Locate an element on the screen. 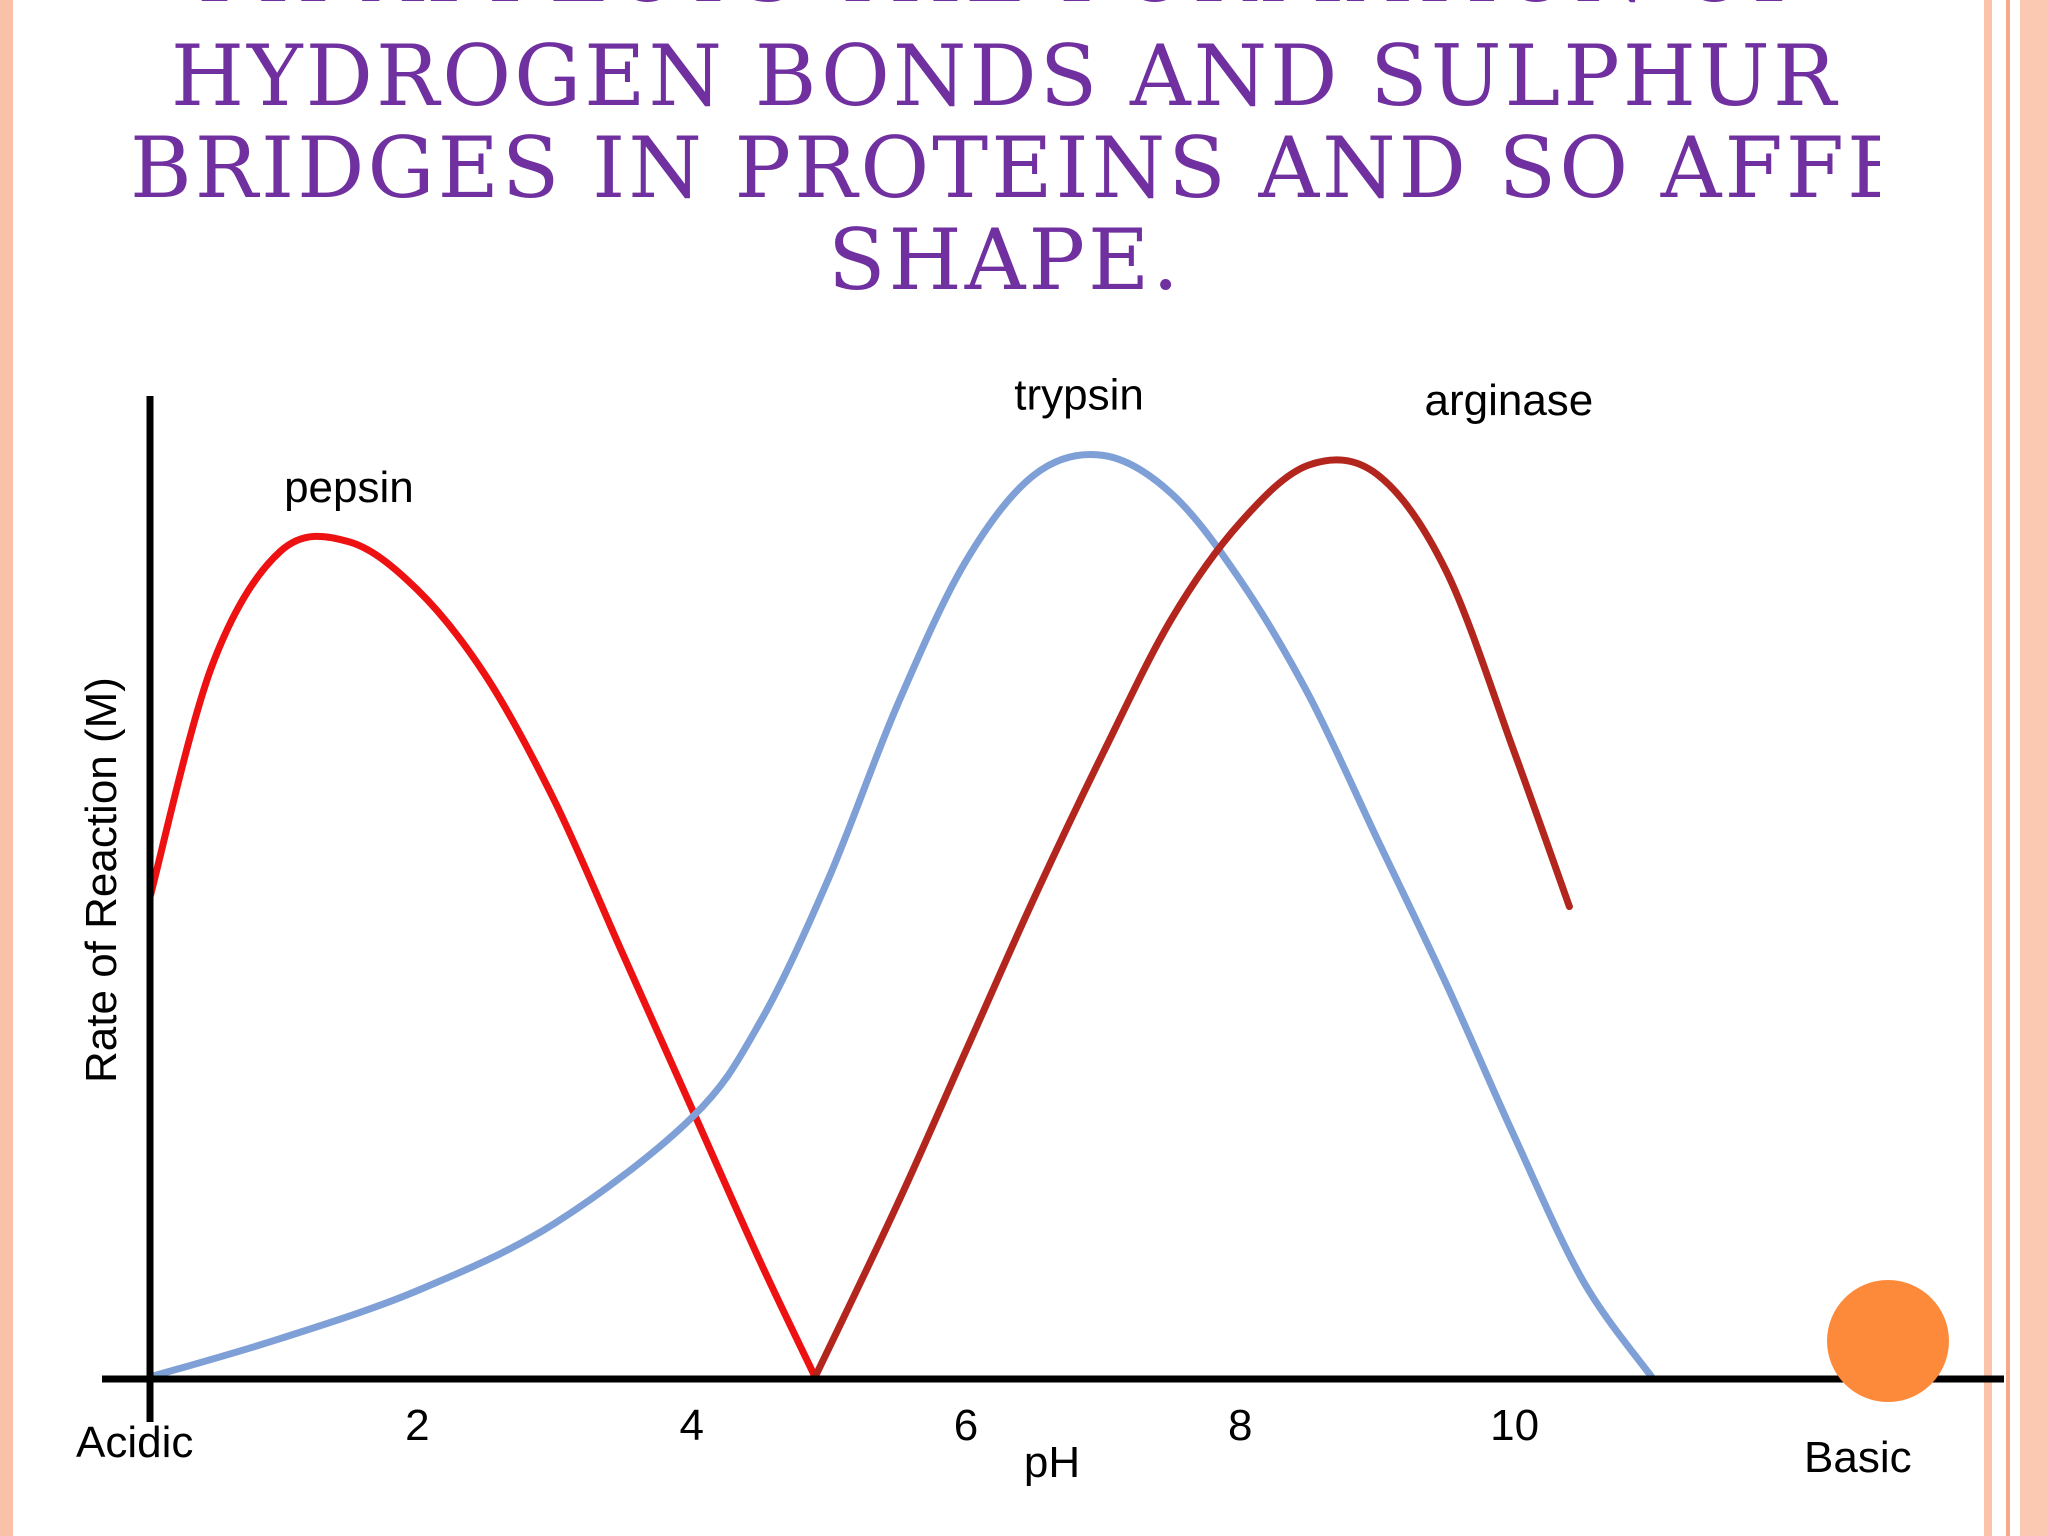 This screenshot has width=2048, height=1536. decorative-orange-dot is located at coordinates (1888, 1341).